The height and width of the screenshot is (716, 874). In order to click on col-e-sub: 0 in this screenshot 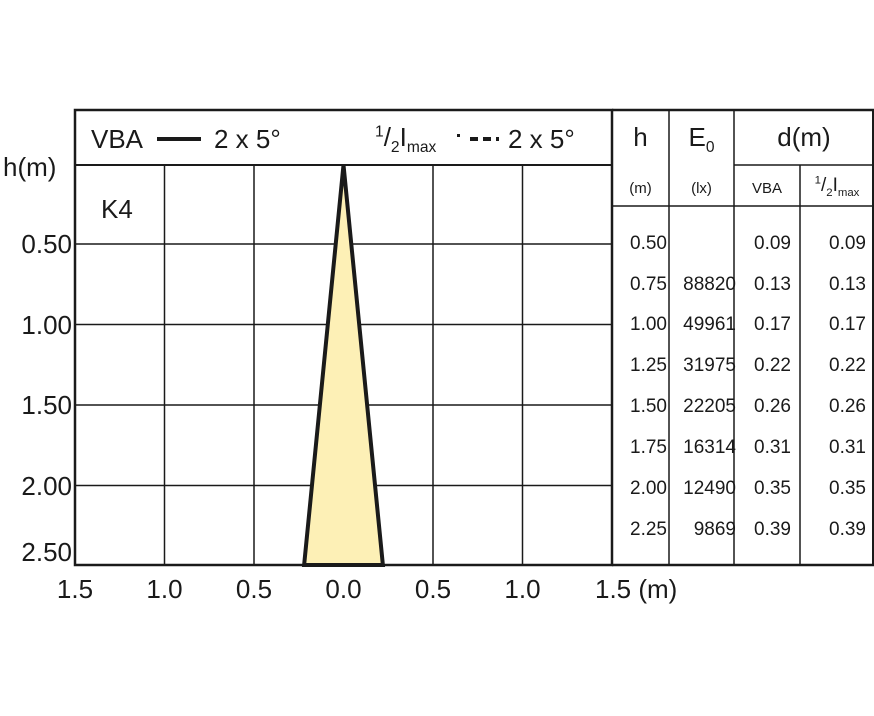, I will do `click(710, 148)`.